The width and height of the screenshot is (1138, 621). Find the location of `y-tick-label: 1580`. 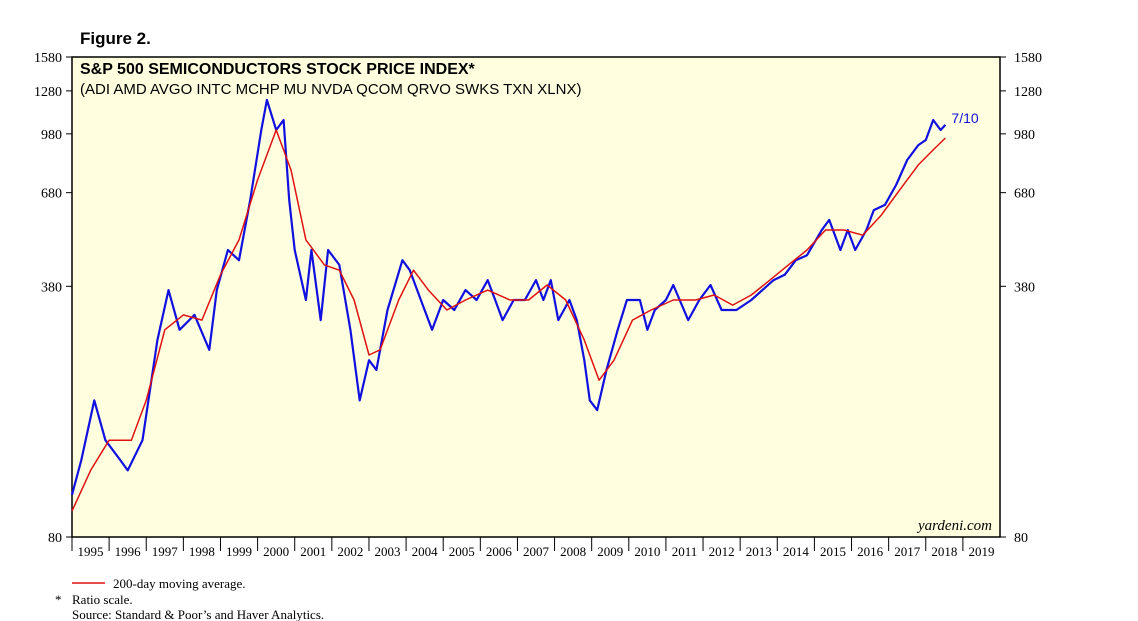

y-tick-label: 1580 is located at coordinates (48, 58).